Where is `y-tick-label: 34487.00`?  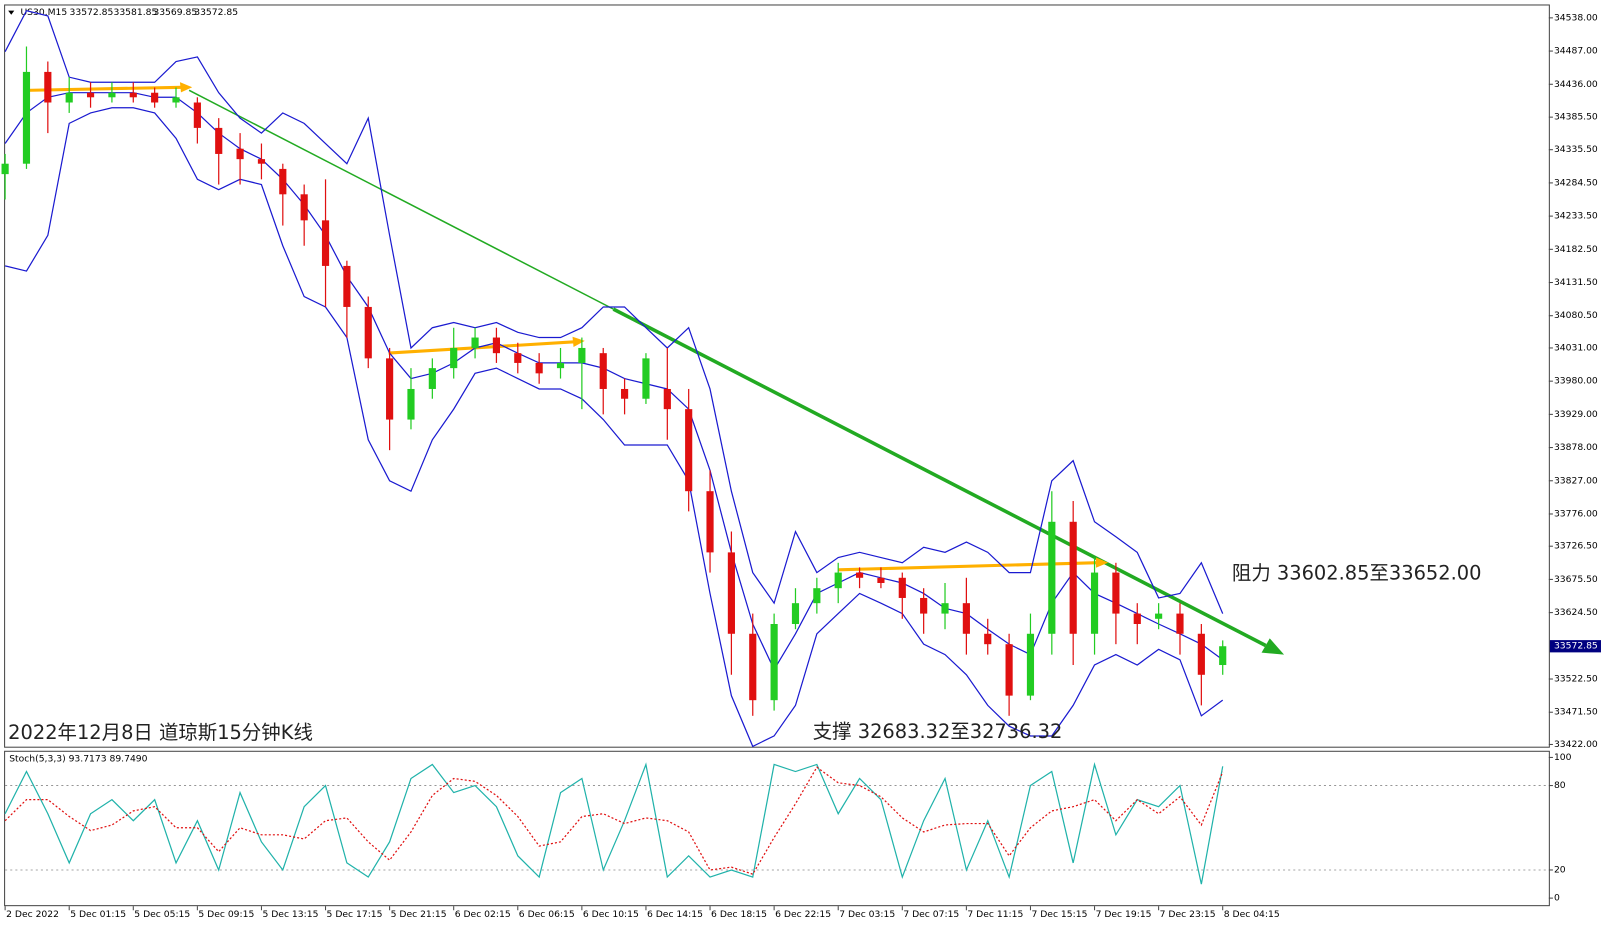
y-tick-label: 34487.00 is located at coordinates (1576, 51).